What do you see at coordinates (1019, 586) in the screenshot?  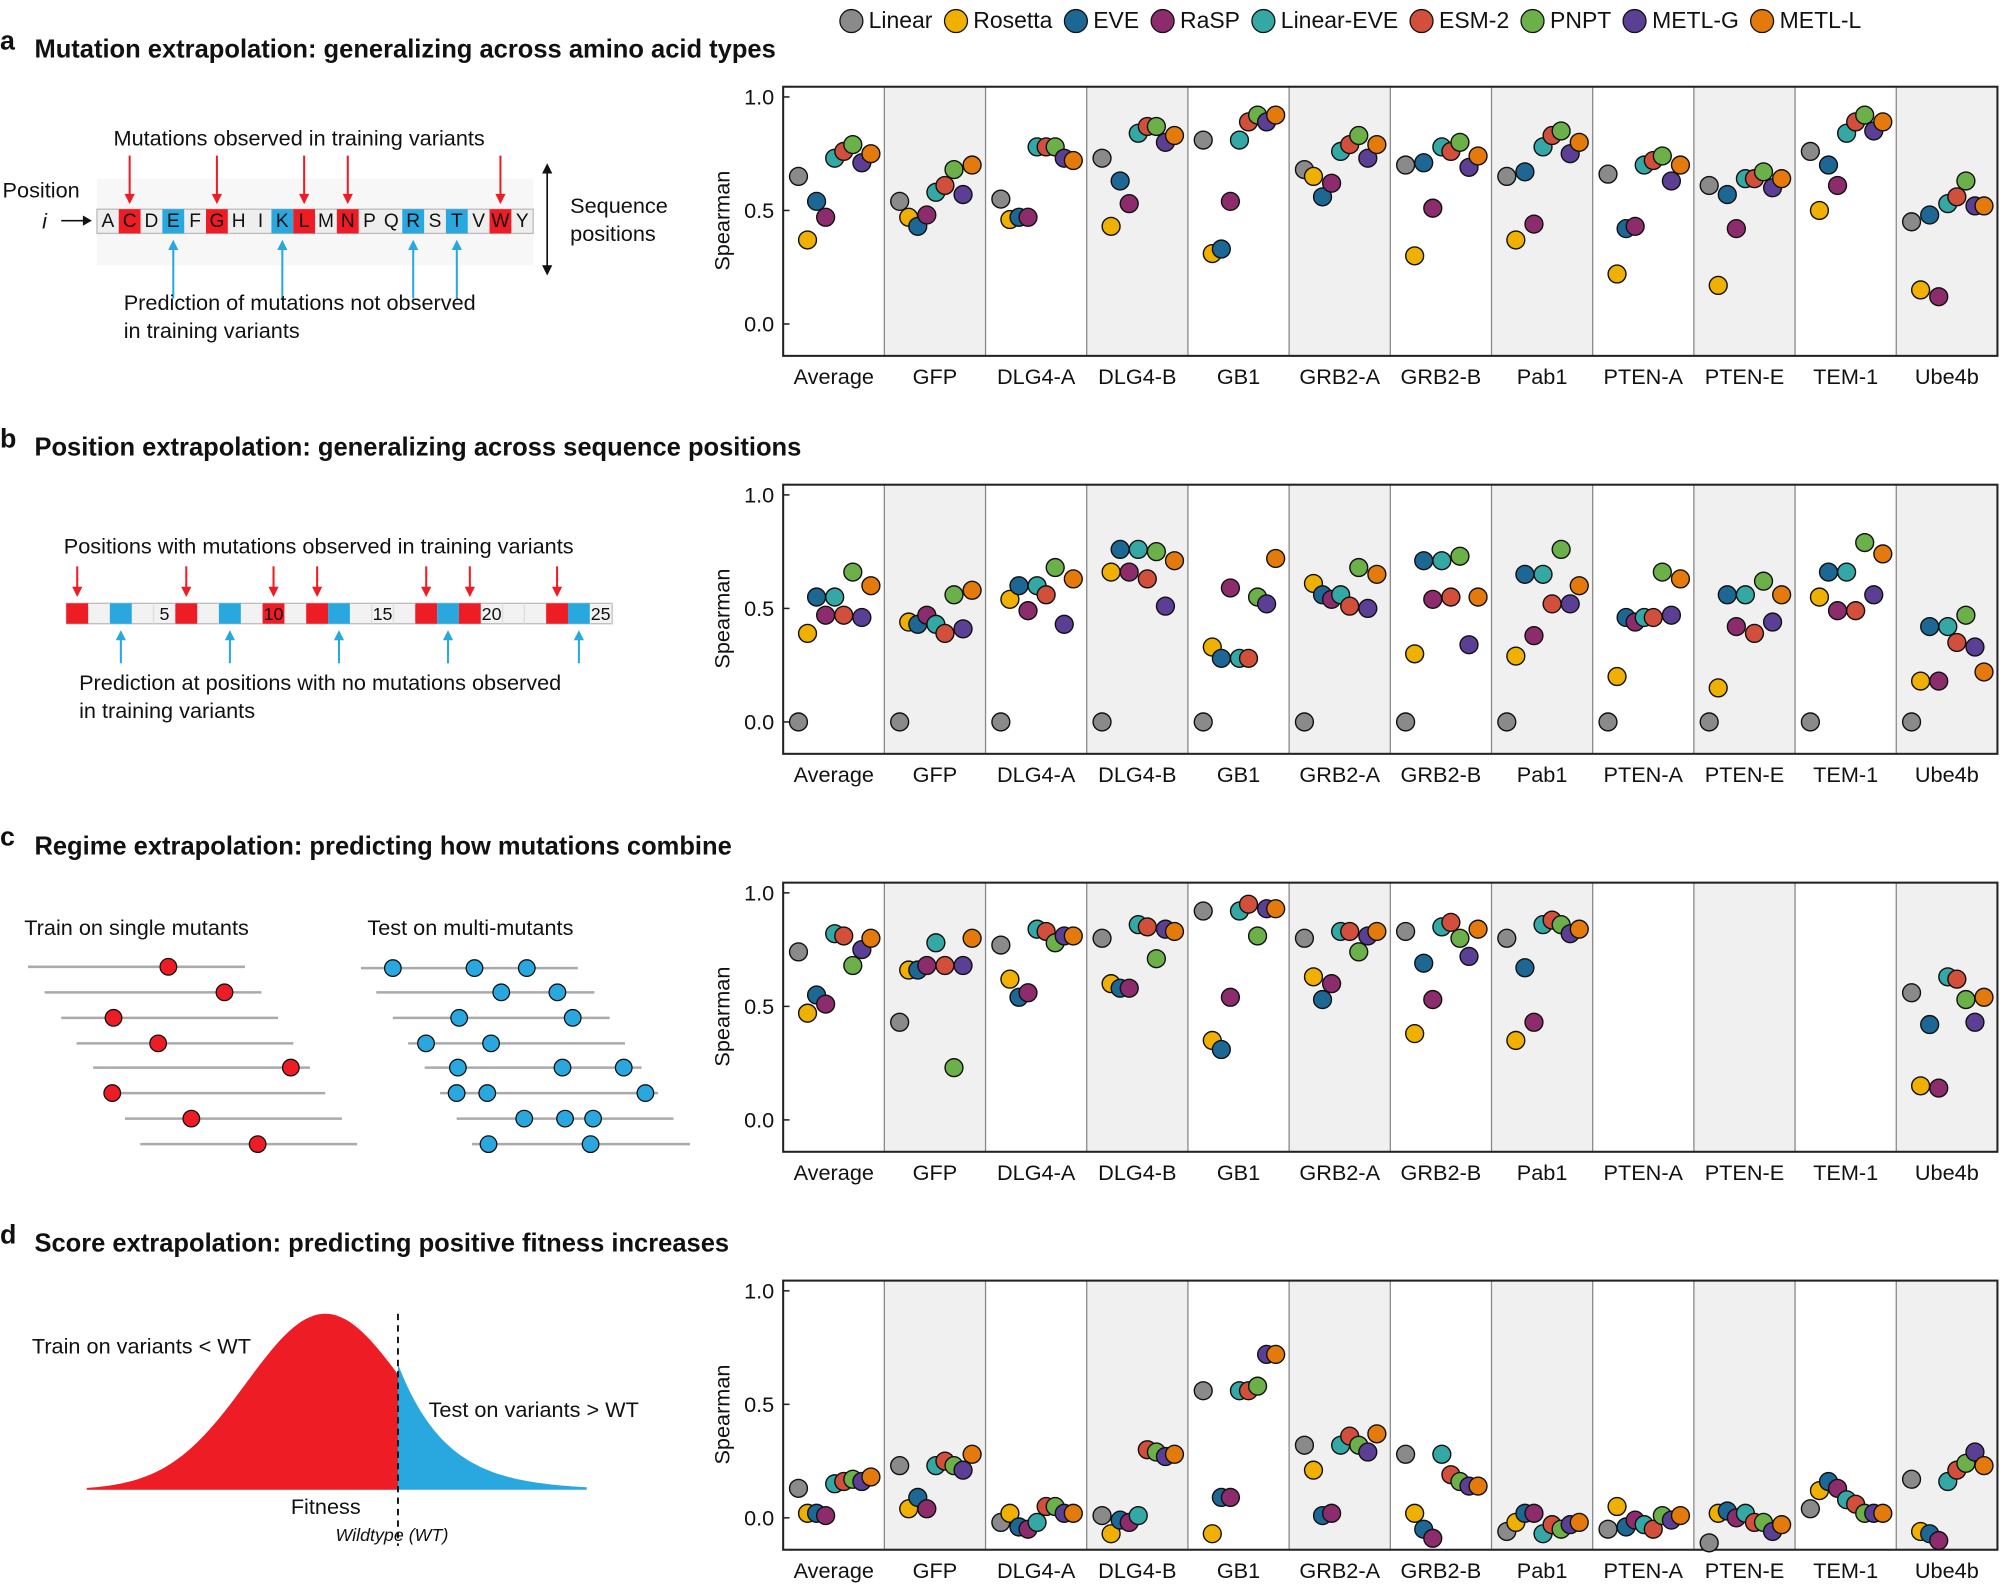 I see `point-b-DLG4-A-EVE` at bounding box center [1019, 586].